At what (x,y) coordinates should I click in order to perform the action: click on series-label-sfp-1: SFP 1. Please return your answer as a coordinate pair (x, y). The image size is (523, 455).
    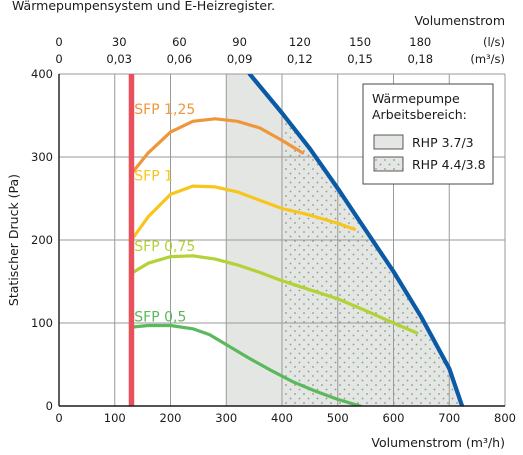
    Looking at the image, I should click on (153, 176).